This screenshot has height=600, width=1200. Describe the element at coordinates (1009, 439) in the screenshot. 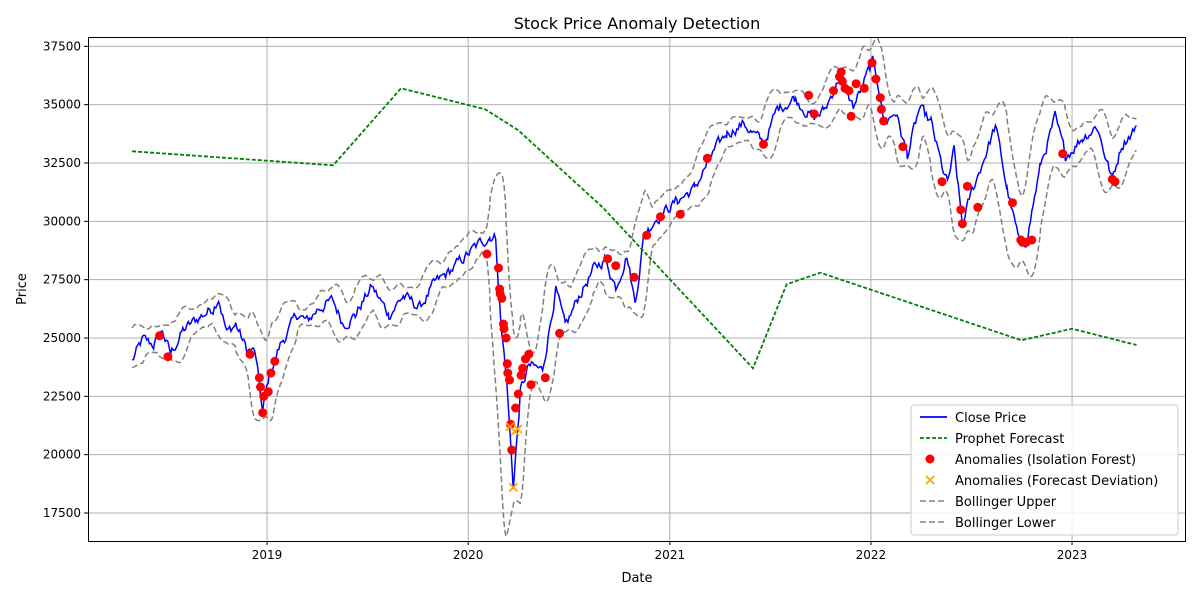

I see `legend-forecast-label: Prophet Forecast` at that location.